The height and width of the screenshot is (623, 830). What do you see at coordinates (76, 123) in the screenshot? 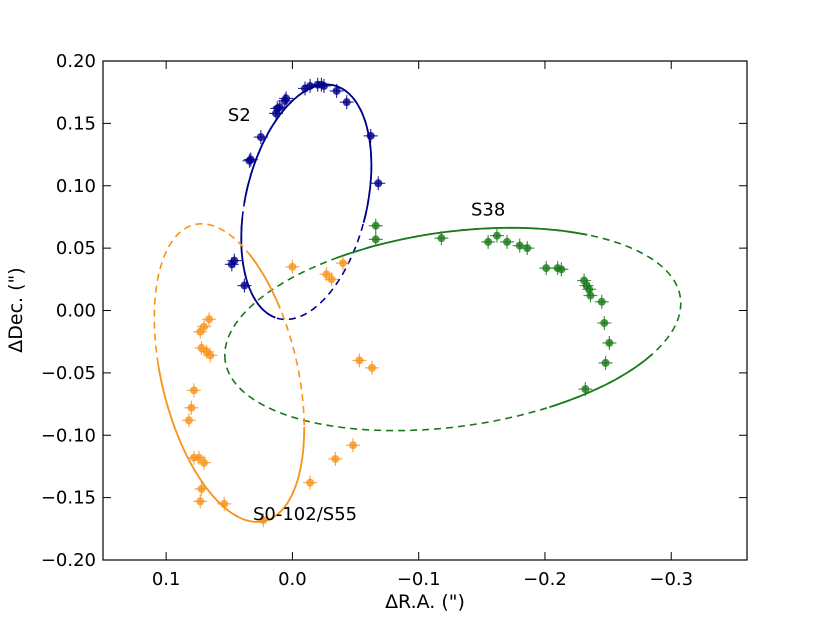
I see `y-tick-label: 0.15` at bounding box center [76, 123].